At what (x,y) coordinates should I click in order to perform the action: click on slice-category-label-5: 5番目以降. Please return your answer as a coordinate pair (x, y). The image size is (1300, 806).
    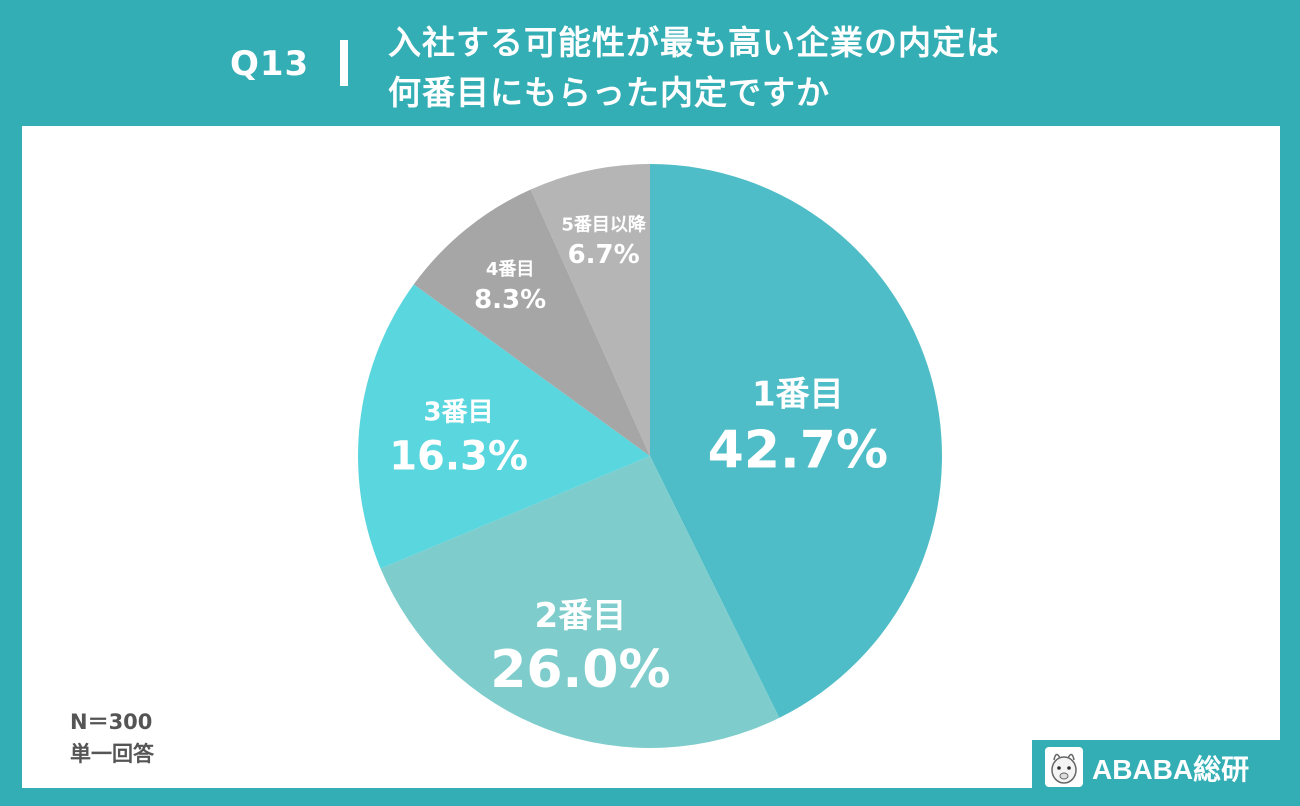
    Looking at the image, I should click on (604, 224).